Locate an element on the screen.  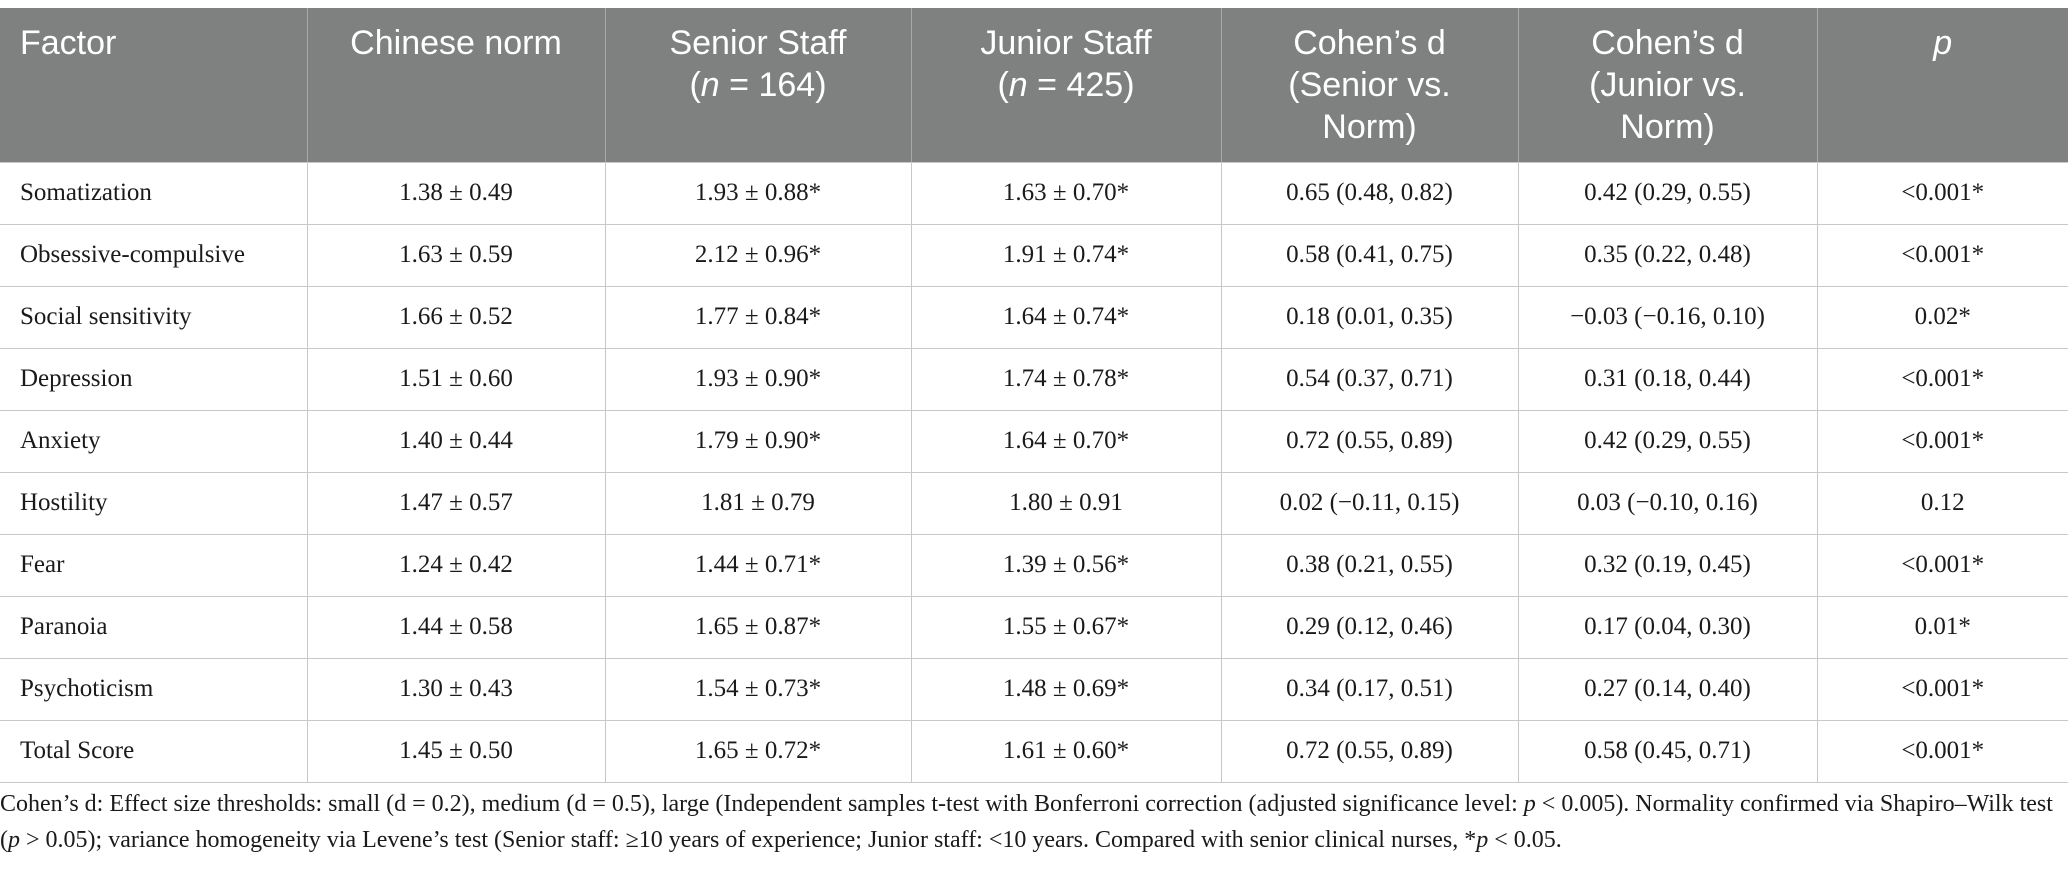
header-senior-staff: Senior Staff (n = 164) is located at coordinates (758, 85).